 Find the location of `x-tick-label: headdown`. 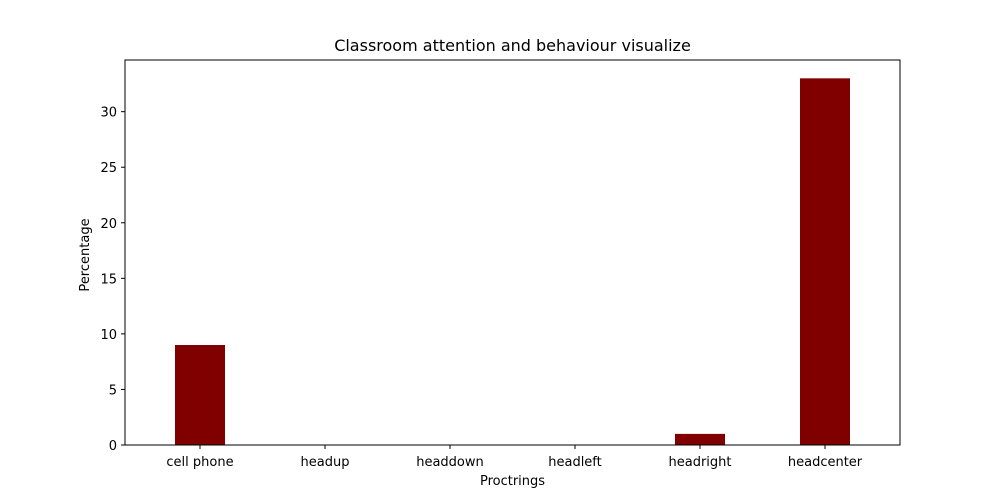

x-tick-label: headdown is located at coordinates (450, 462).